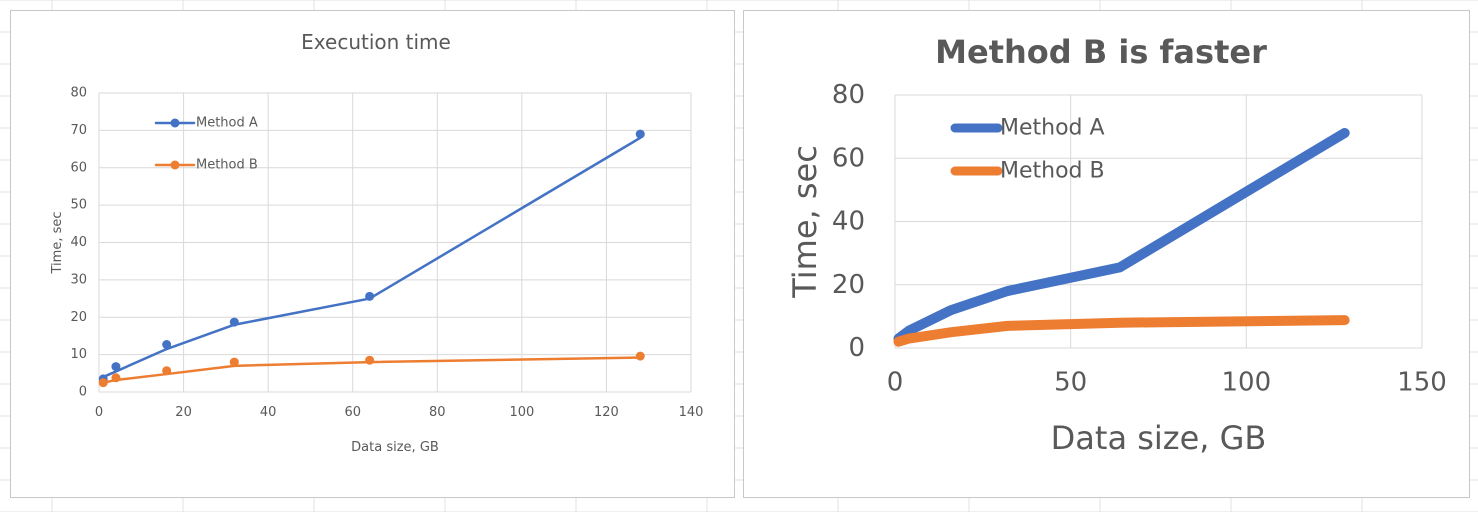 Image resolution: width=1478 pixels, height=512 pixels. I want to click on x-tick-label: 140, so click(691, 412).